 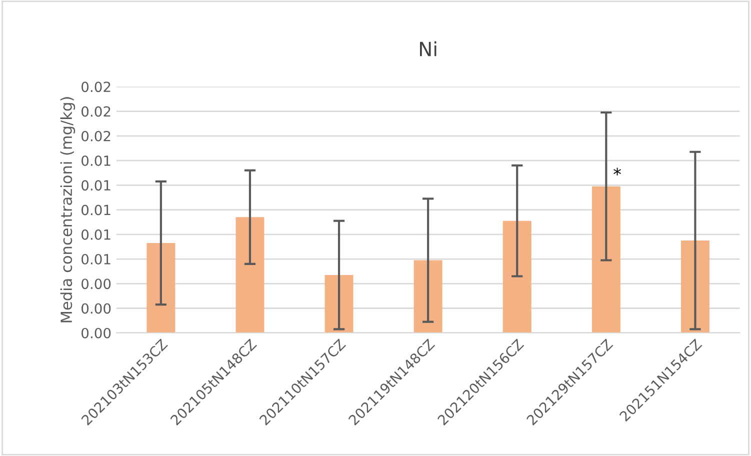 I want to click on annotation: *, so click(x=617, y=172).